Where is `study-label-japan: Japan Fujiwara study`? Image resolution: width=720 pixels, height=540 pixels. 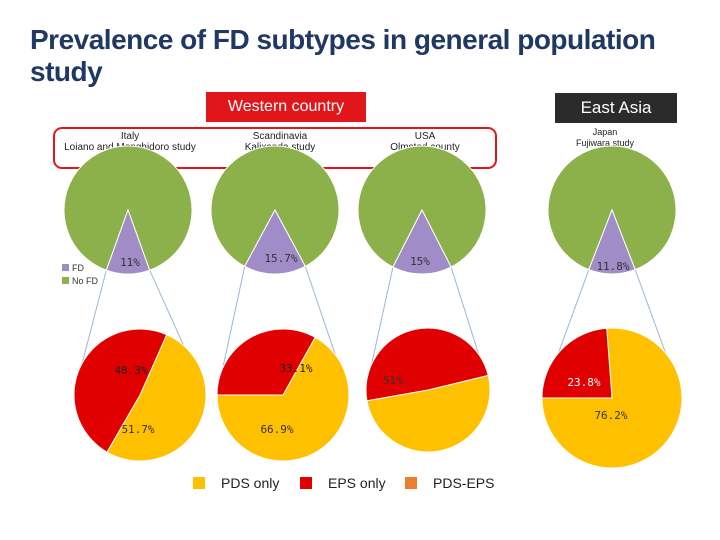 study-label-japan: Japan Fujiwara study is located at coordinates (605, 138).